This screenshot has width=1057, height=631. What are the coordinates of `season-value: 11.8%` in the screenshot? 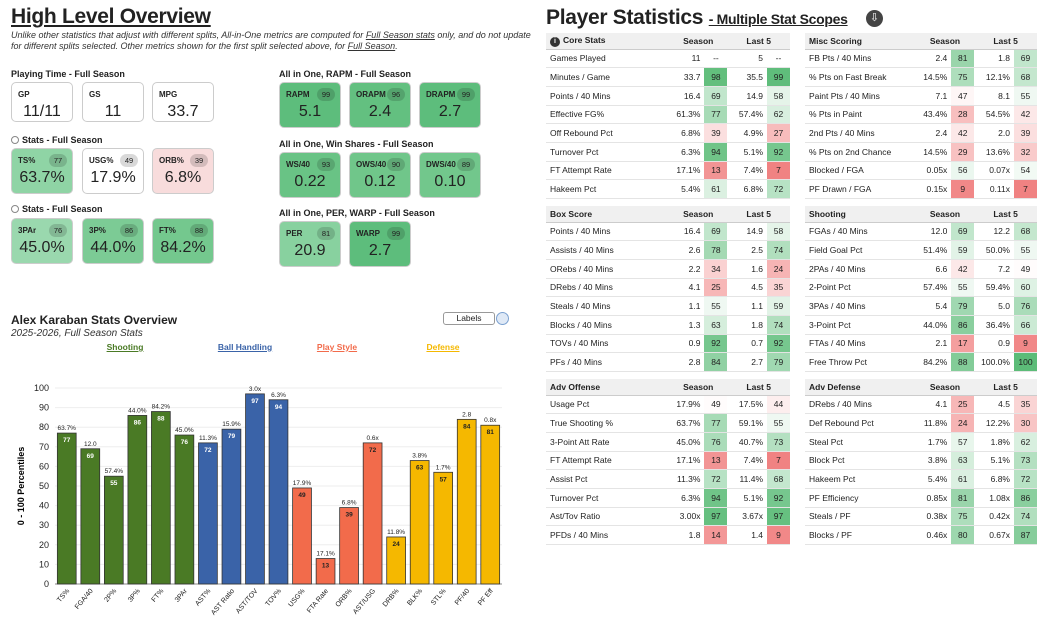 It's located at (933, 423).